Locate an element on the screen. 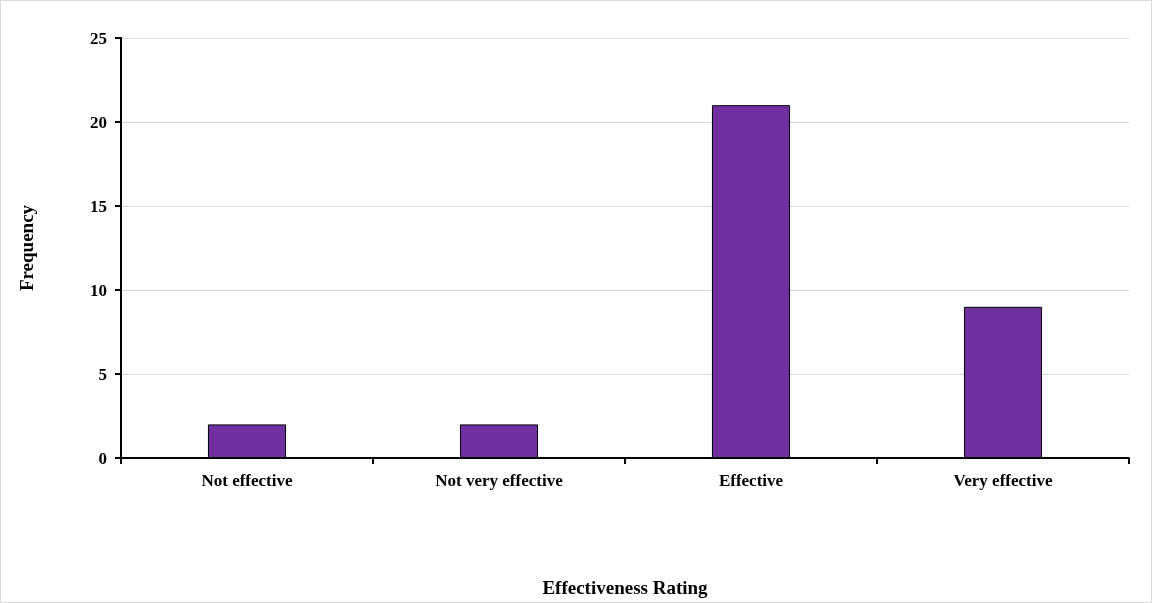  y-tick-label: 20 is located at coordinates (98, 122).